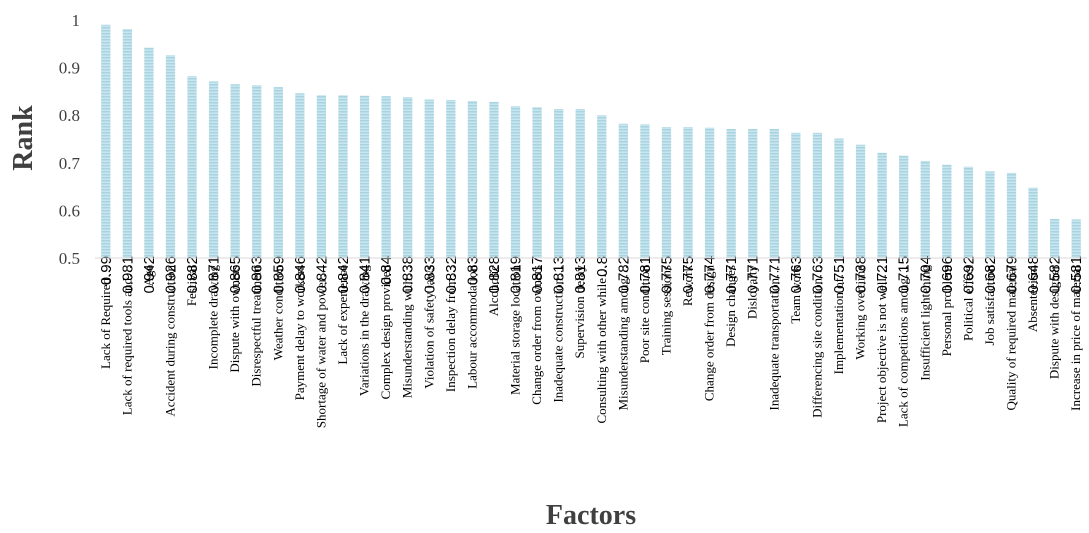  What do you see at coordinates (946, 310) in the screenshot?
I see `category-label: Personal problem` at bounding box center [946, 310].